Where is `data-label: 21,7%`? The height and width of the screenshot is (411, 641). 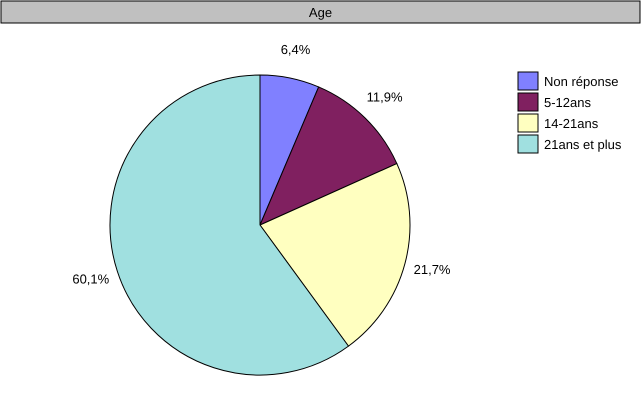 data-label: 21,7% is located at coordinates (432, 270).